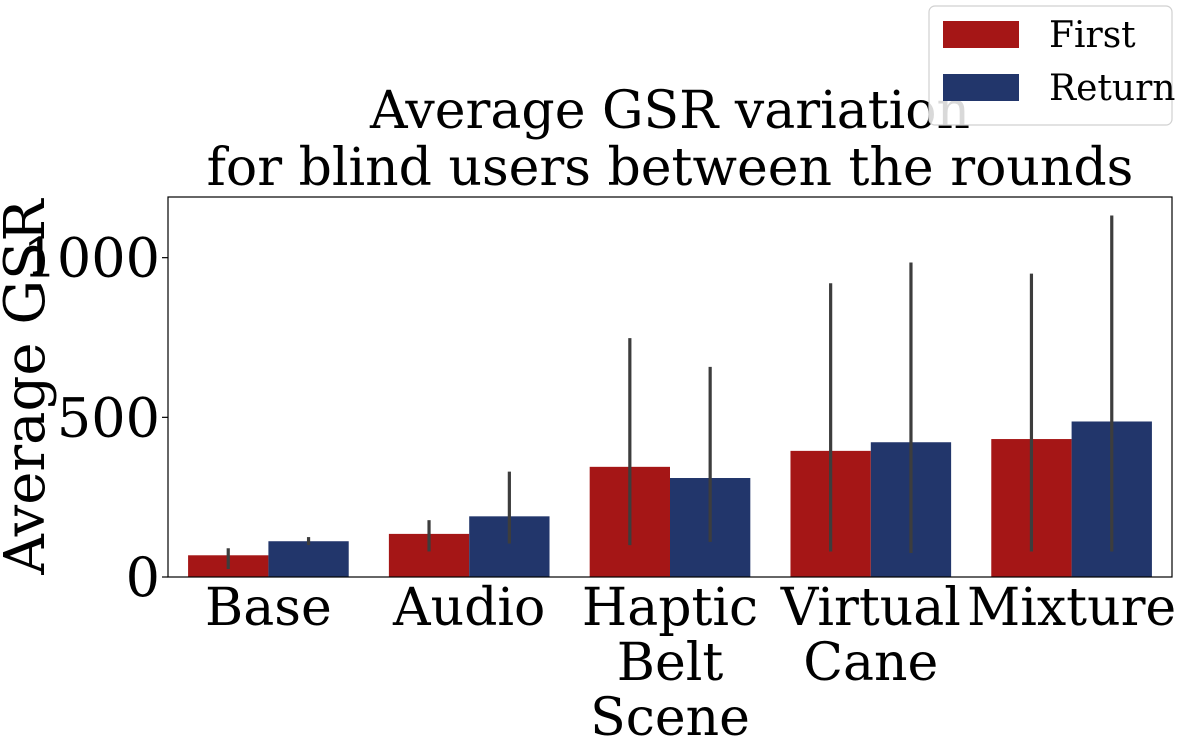  Describe the element at coordinates (981, 34) in the screenshot. I see `legend-swatch-first` at that location.